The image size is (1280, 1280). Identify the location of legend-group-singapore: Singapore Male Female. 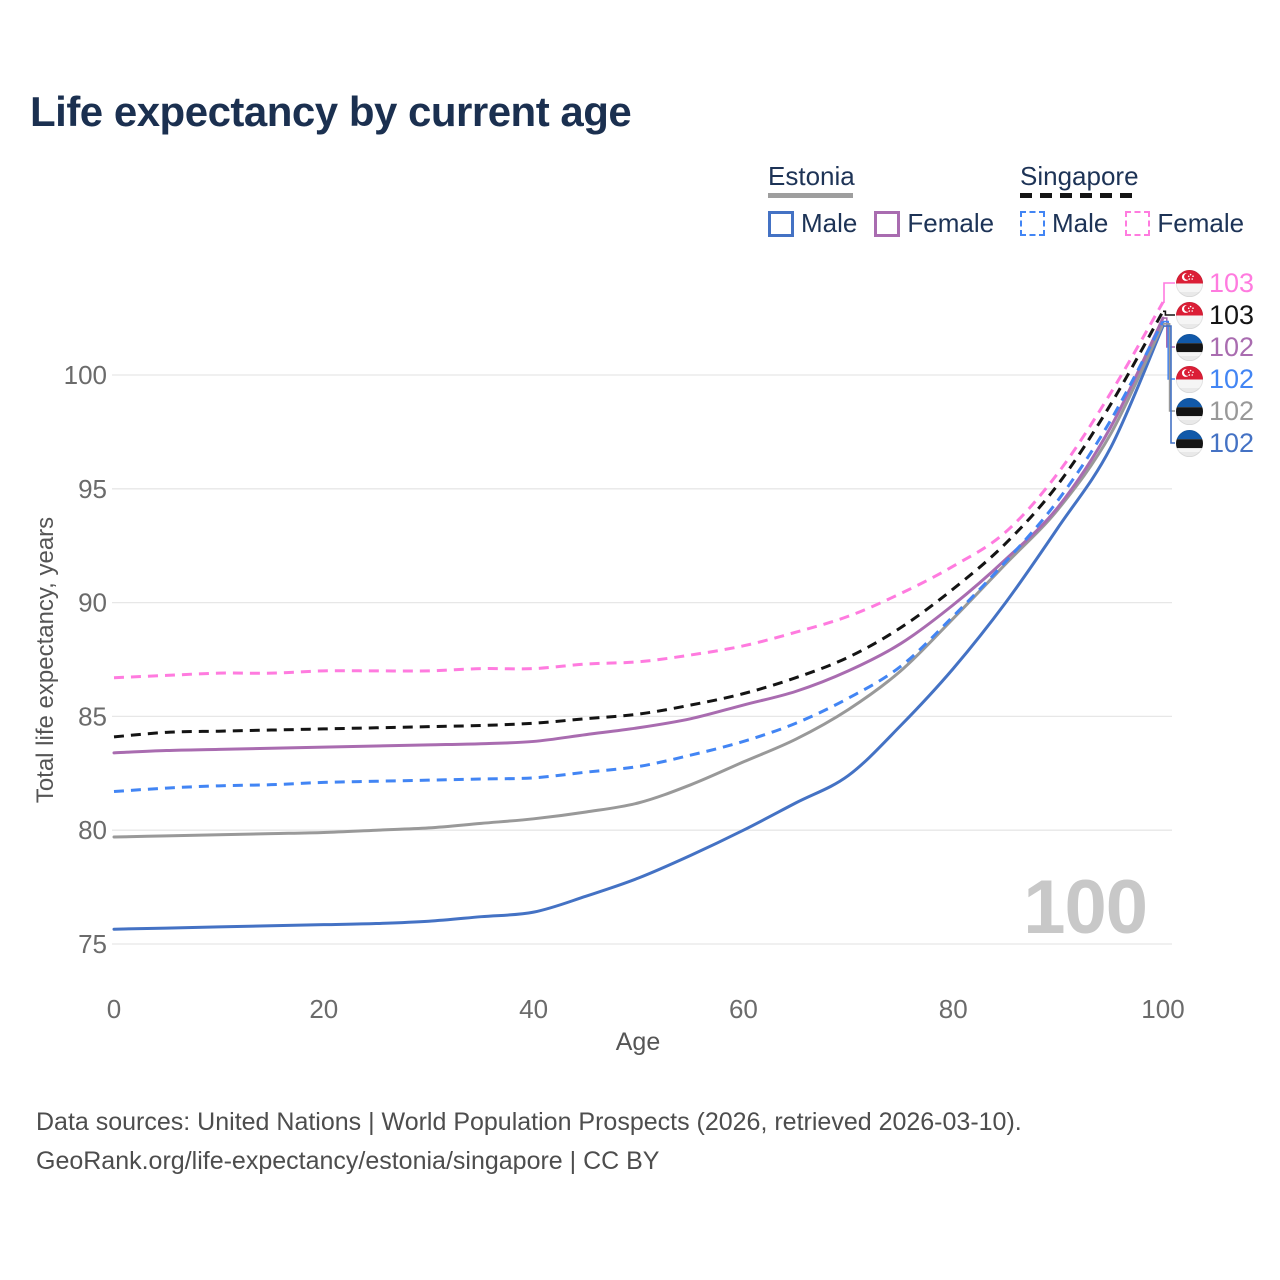
(1132, 201).